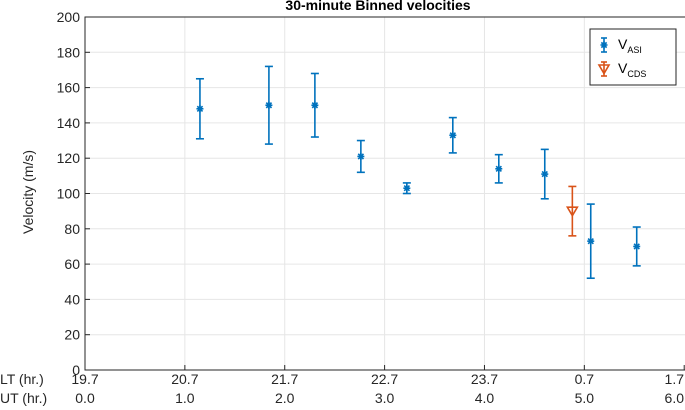 The width and height of the screenshot is (685, 410). I want to click on x-tick-label-ut: 6.0, so click(675, 398).